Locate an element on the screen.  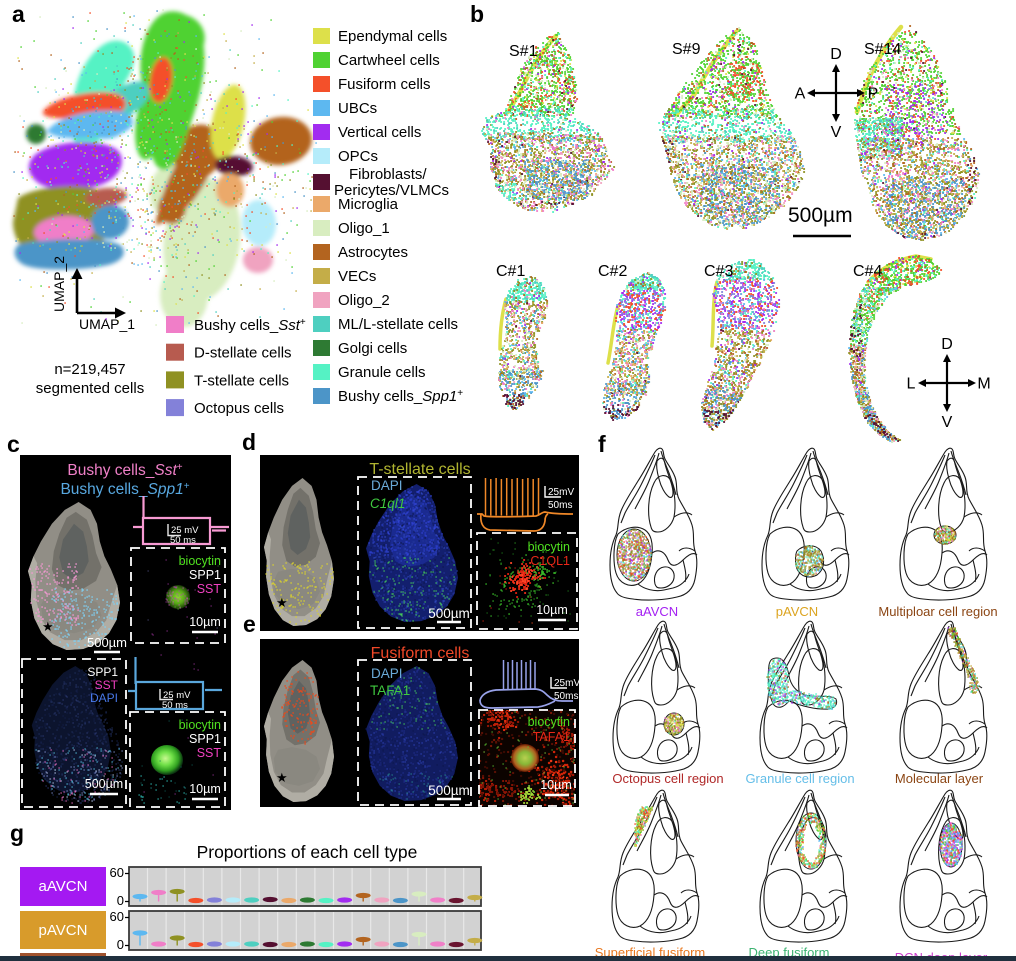
svg-text: C1QL1 is located at coordinates (550, 561).